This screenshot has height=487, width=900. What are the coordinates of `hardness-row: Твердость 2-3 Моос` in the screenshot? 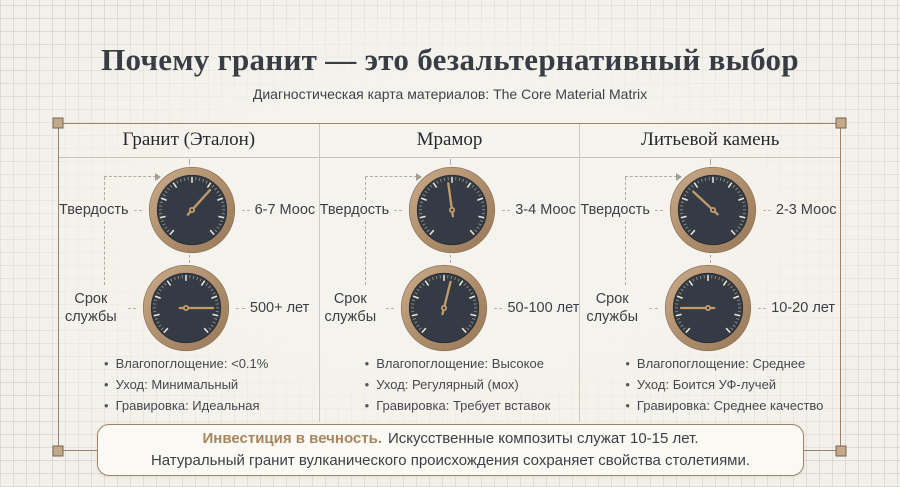 It's located at (710, 210).